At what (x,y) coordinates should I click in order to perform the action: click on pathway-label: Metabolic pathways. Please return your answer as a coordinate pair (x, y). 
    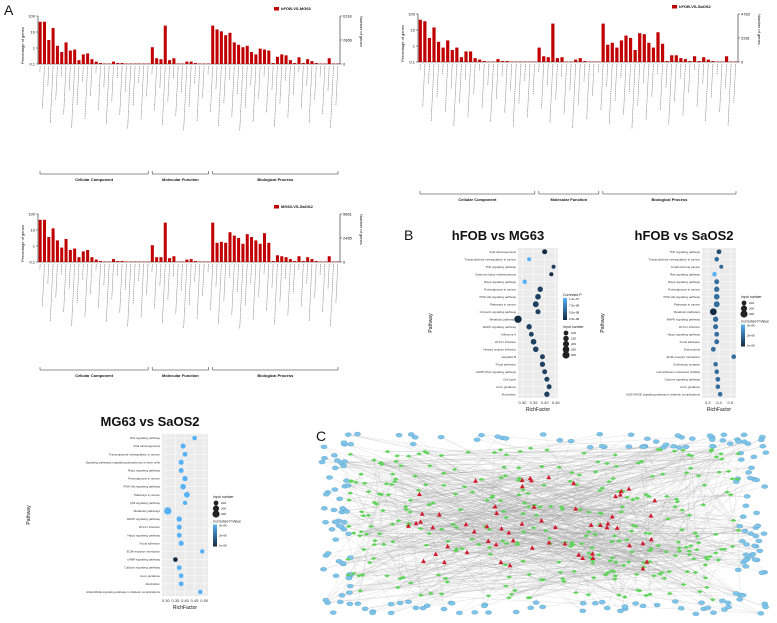
    Looking at the image, I should click on (503, 319).